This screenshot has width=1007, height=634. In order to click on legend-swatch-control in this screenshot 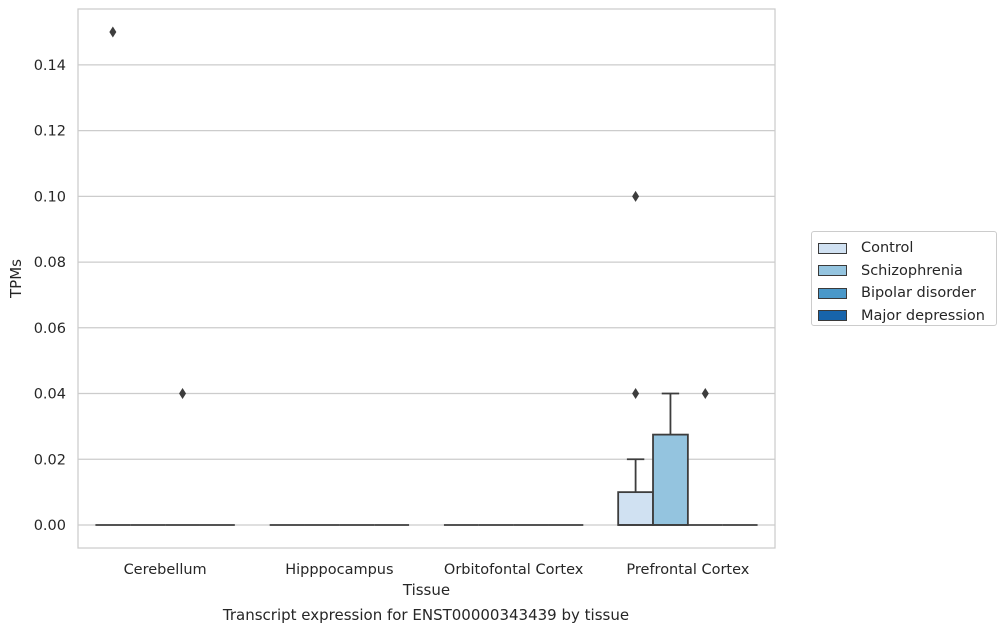, I will do `click(832, 248)`.